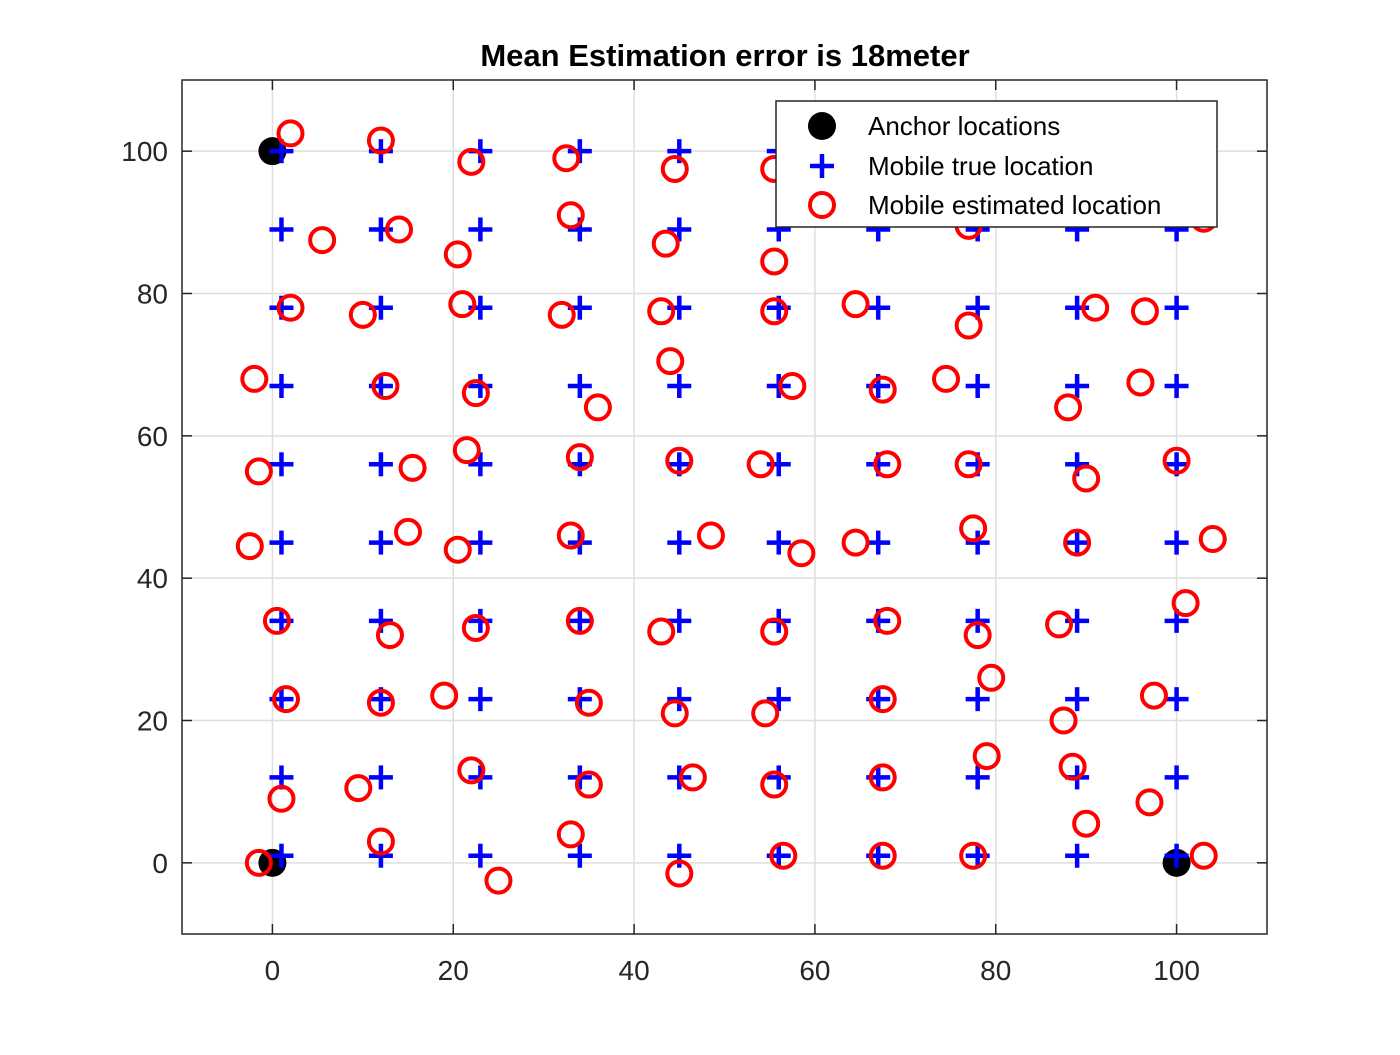 This screenshot has height=1055, width=1400. Describe the element at coordinates (814, 970) in the screenshot. I see `x-tick-label: 60` at that location.